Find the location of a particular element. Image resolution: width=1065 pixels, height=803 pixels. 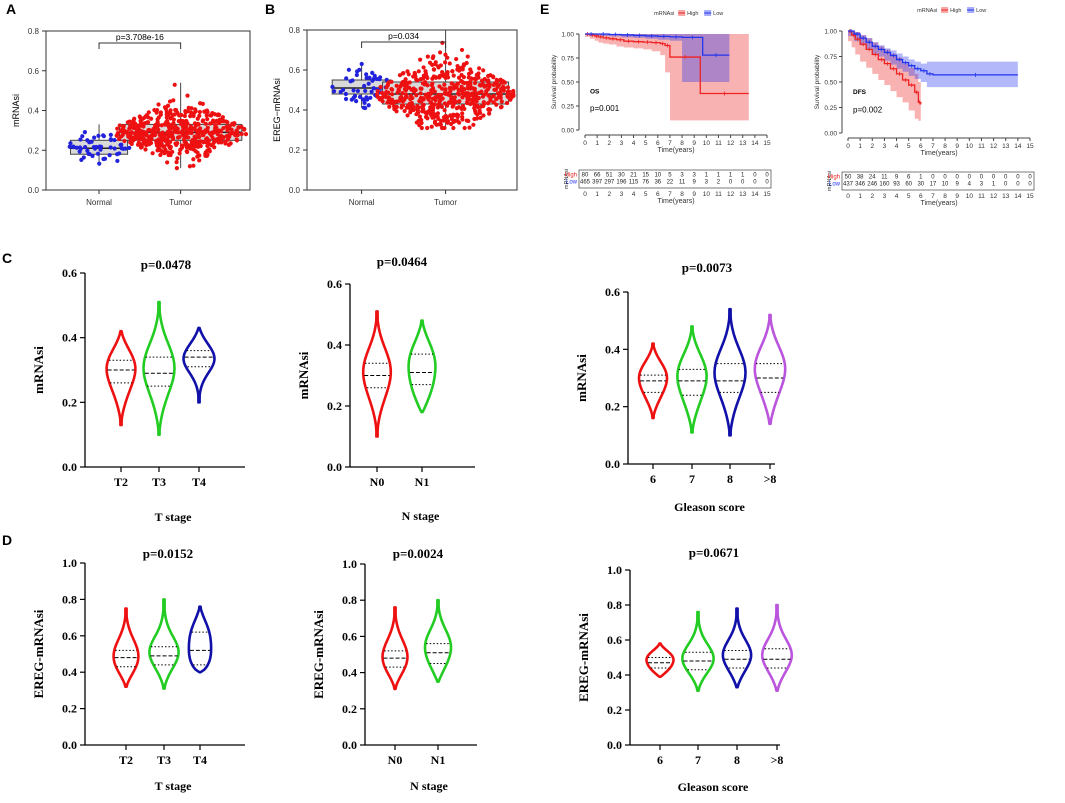

y-axis-label: mRNAsi is located at coordinates (303, 375).